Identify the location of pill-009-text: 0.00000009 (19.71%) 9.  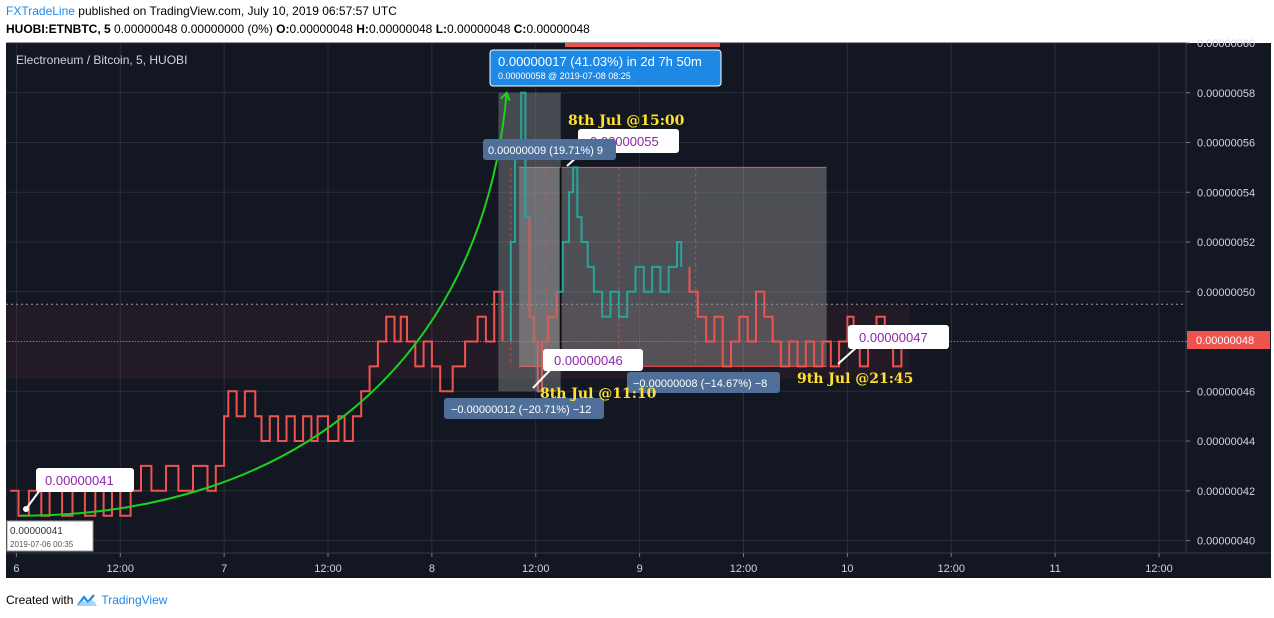
(545, 151).